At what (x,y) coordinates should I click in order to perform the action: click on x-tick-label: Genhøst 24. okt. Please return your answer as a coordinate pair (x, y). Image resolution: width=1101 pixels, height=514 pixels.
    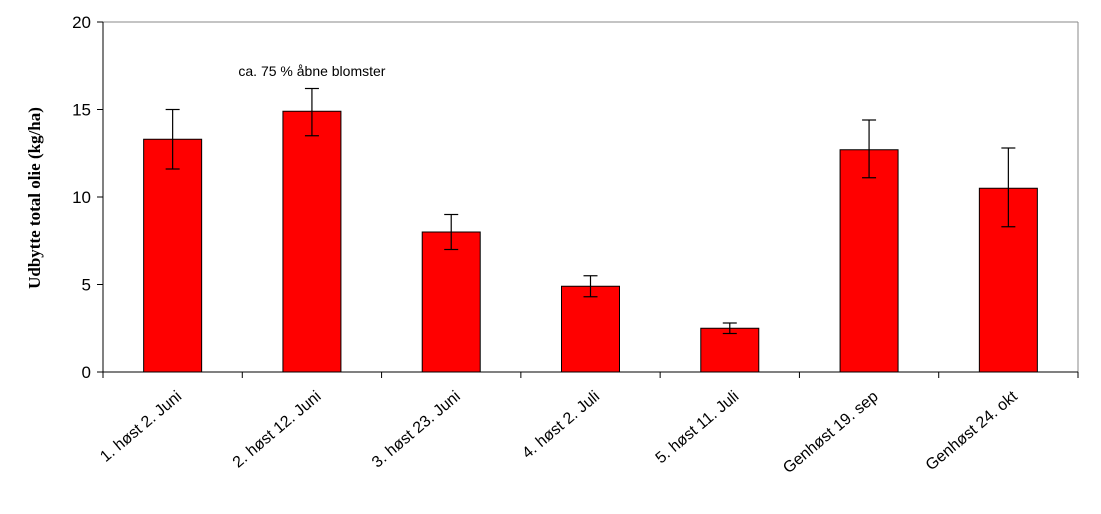
    Looking at the image, I should click on (972, 431).